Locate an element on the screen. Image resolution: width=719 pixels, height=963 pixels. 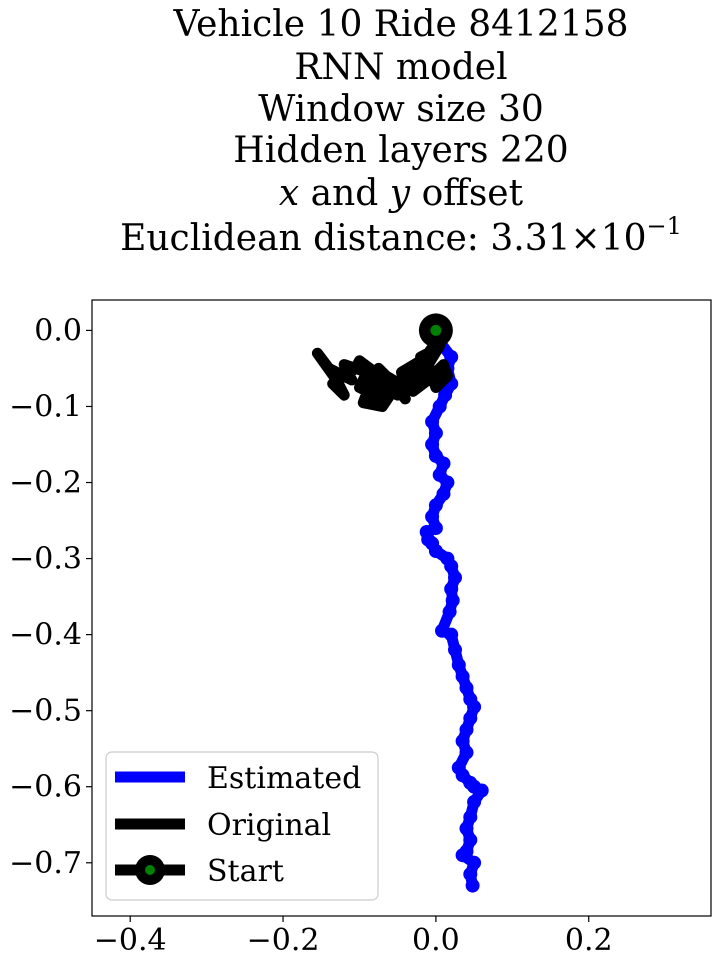
title-distance-times: × is located at coordinates (586, 238).